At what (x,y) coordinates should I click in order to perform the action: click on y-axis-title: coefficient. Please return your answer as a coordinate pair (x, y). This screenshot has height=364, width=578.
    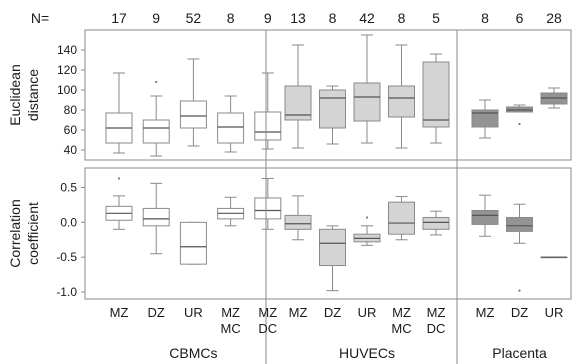
    Looking at the image, I should click on (33, 233).